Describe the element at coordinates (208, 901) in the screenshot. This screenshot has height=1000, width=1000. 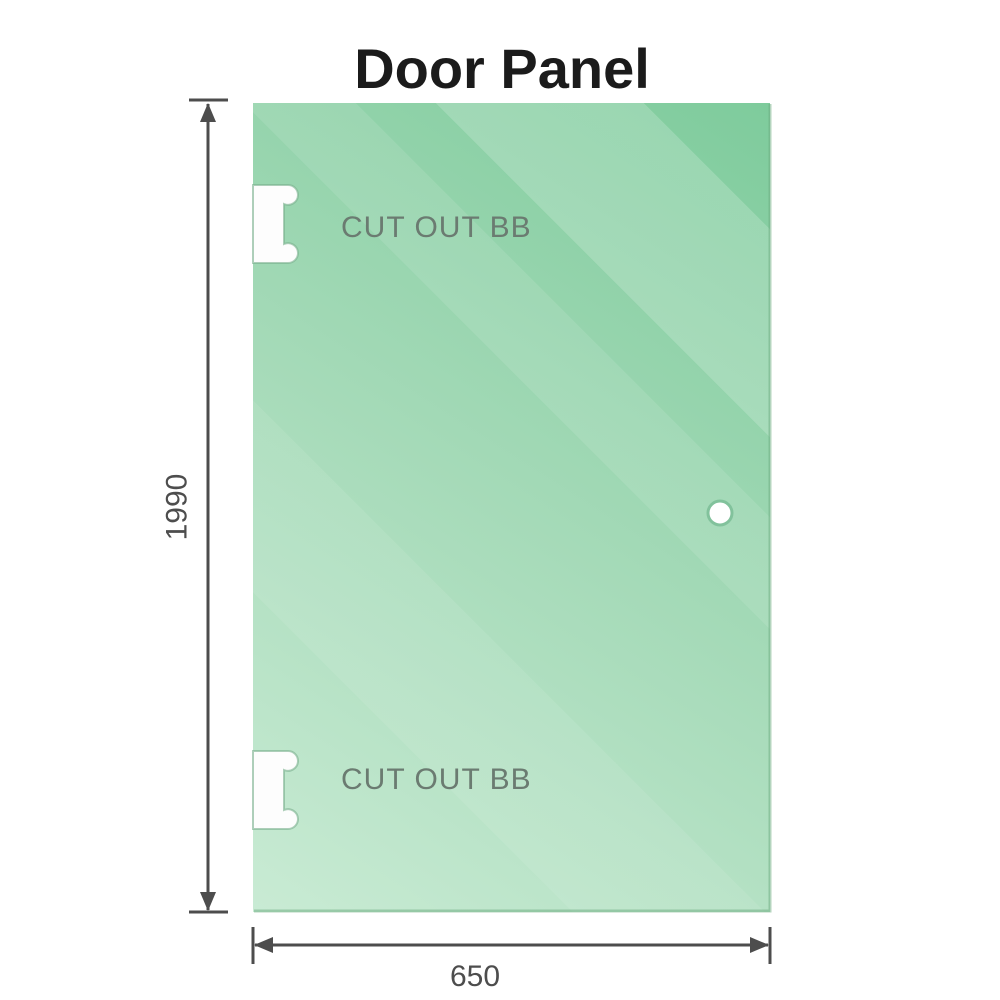
I see `arrow-down-icon` at that location.